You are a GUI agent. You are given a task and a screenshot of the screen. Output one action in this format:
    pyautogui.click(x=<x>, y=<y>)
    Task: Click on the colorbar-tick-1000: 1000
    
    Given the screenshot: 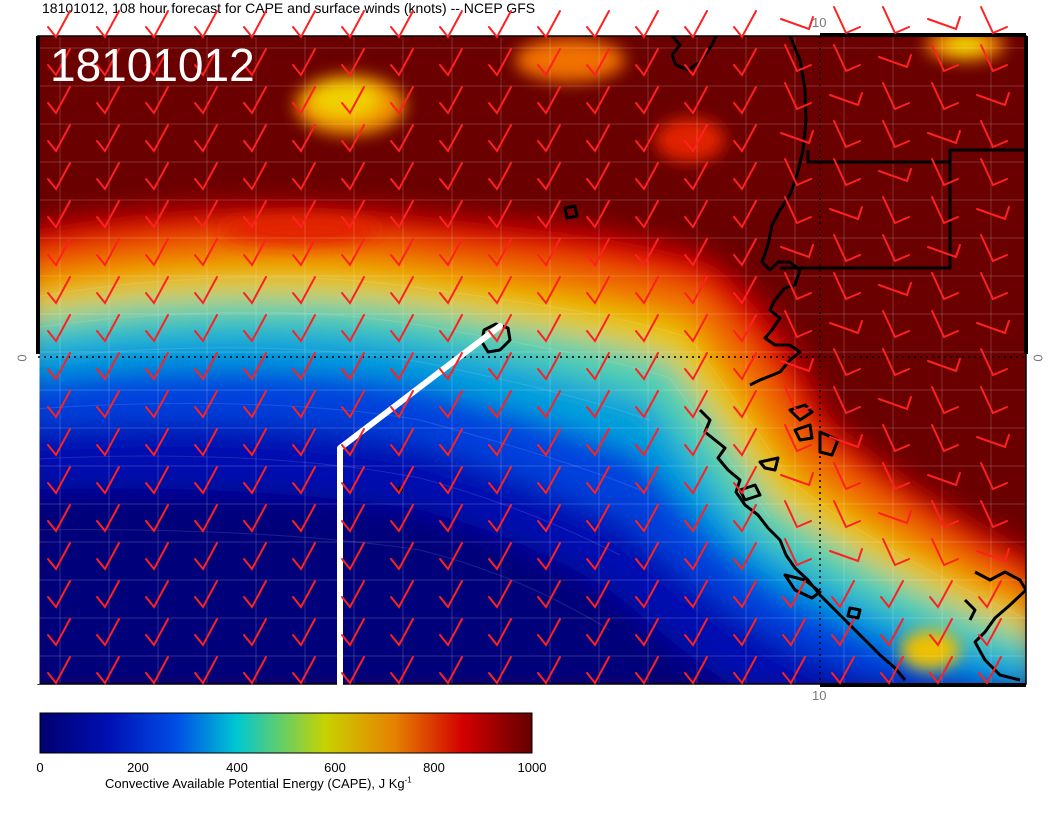 What is the action you would take?
    pyautogui.click(x=532, y=767)
    